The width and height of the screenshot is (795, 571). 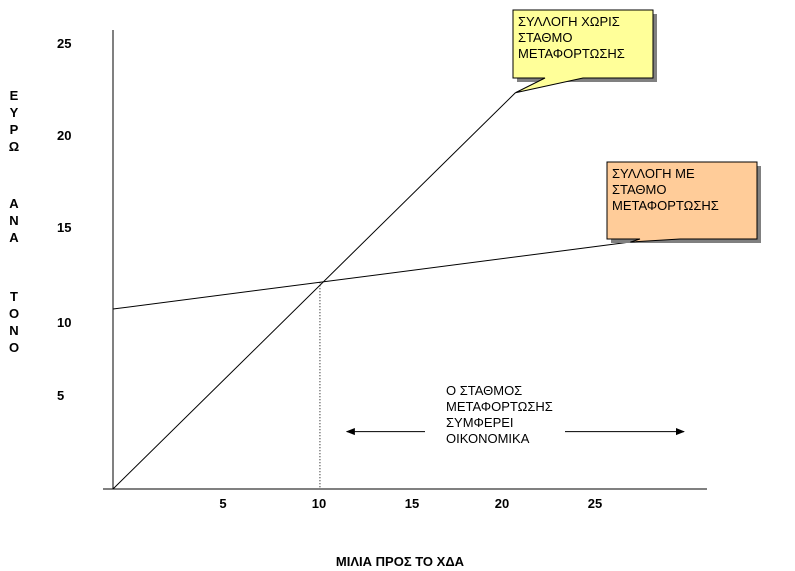 I want to click on y-axis-title-letter: Ε, so click(x=14, y=95).